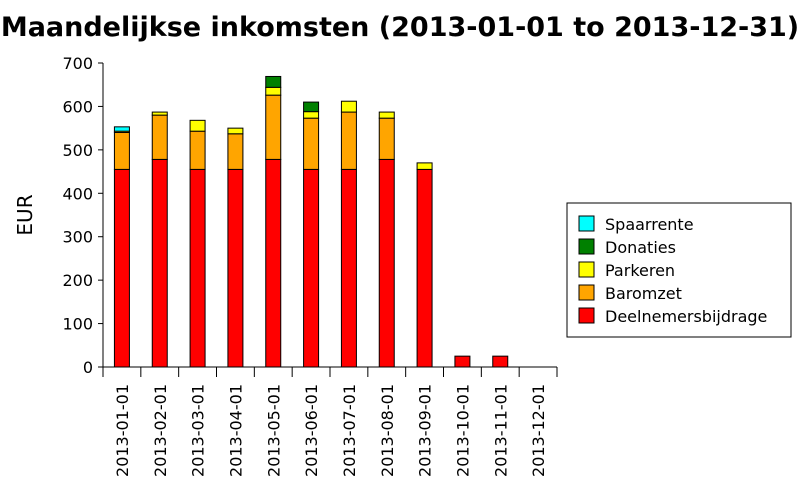  What do you see at coordinates (77, 324) in the screenshot?
I see `y-tick-label: 100` at bounding box center [77, 324].